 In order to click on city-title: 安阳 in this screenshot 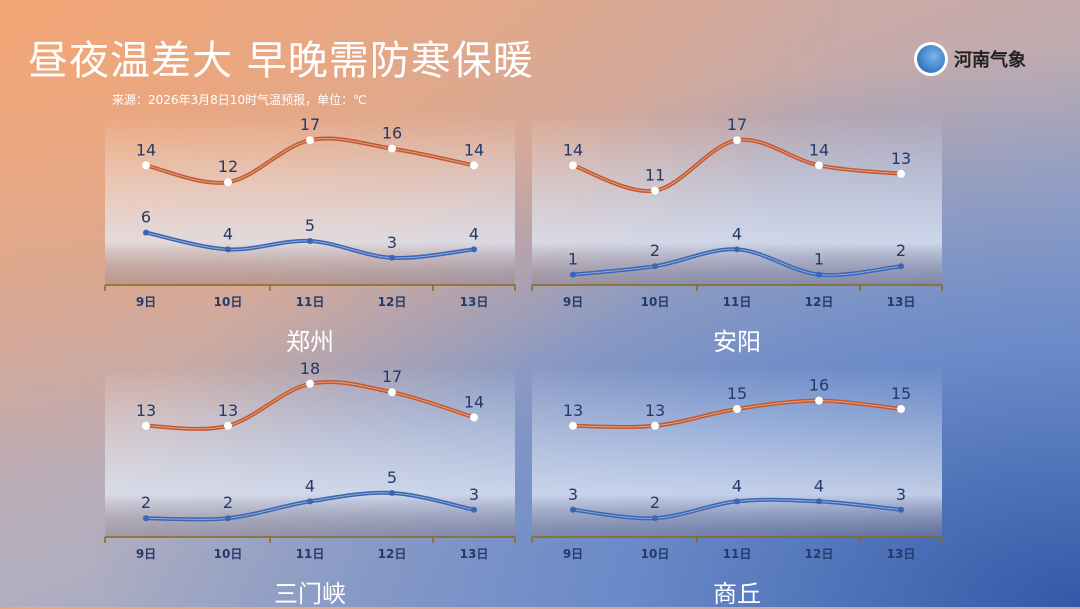, I will do `click(737, 342)`.